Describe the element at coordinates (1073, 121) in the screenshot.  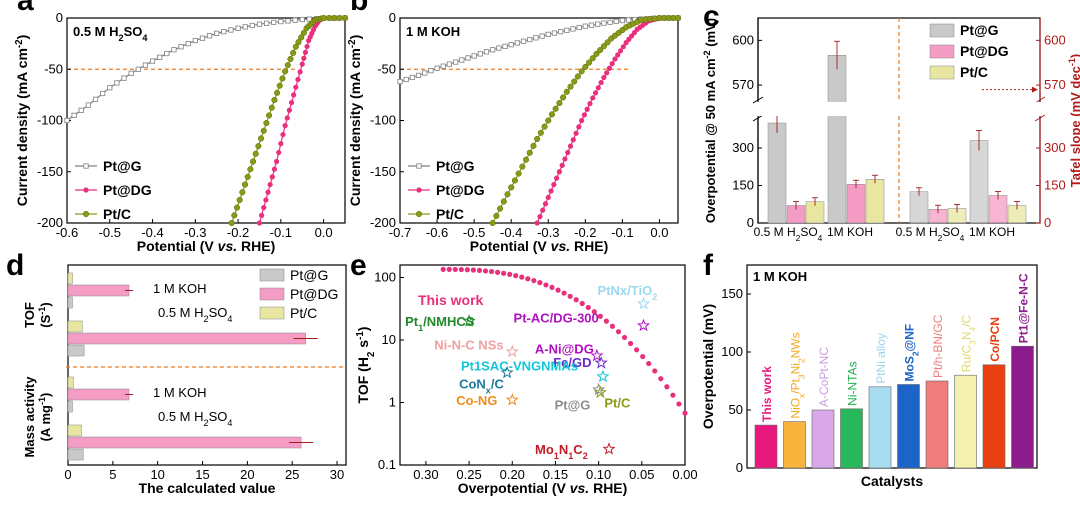
I see `y2-axis-label: Tafel slope (mV dec-1)` at that location.